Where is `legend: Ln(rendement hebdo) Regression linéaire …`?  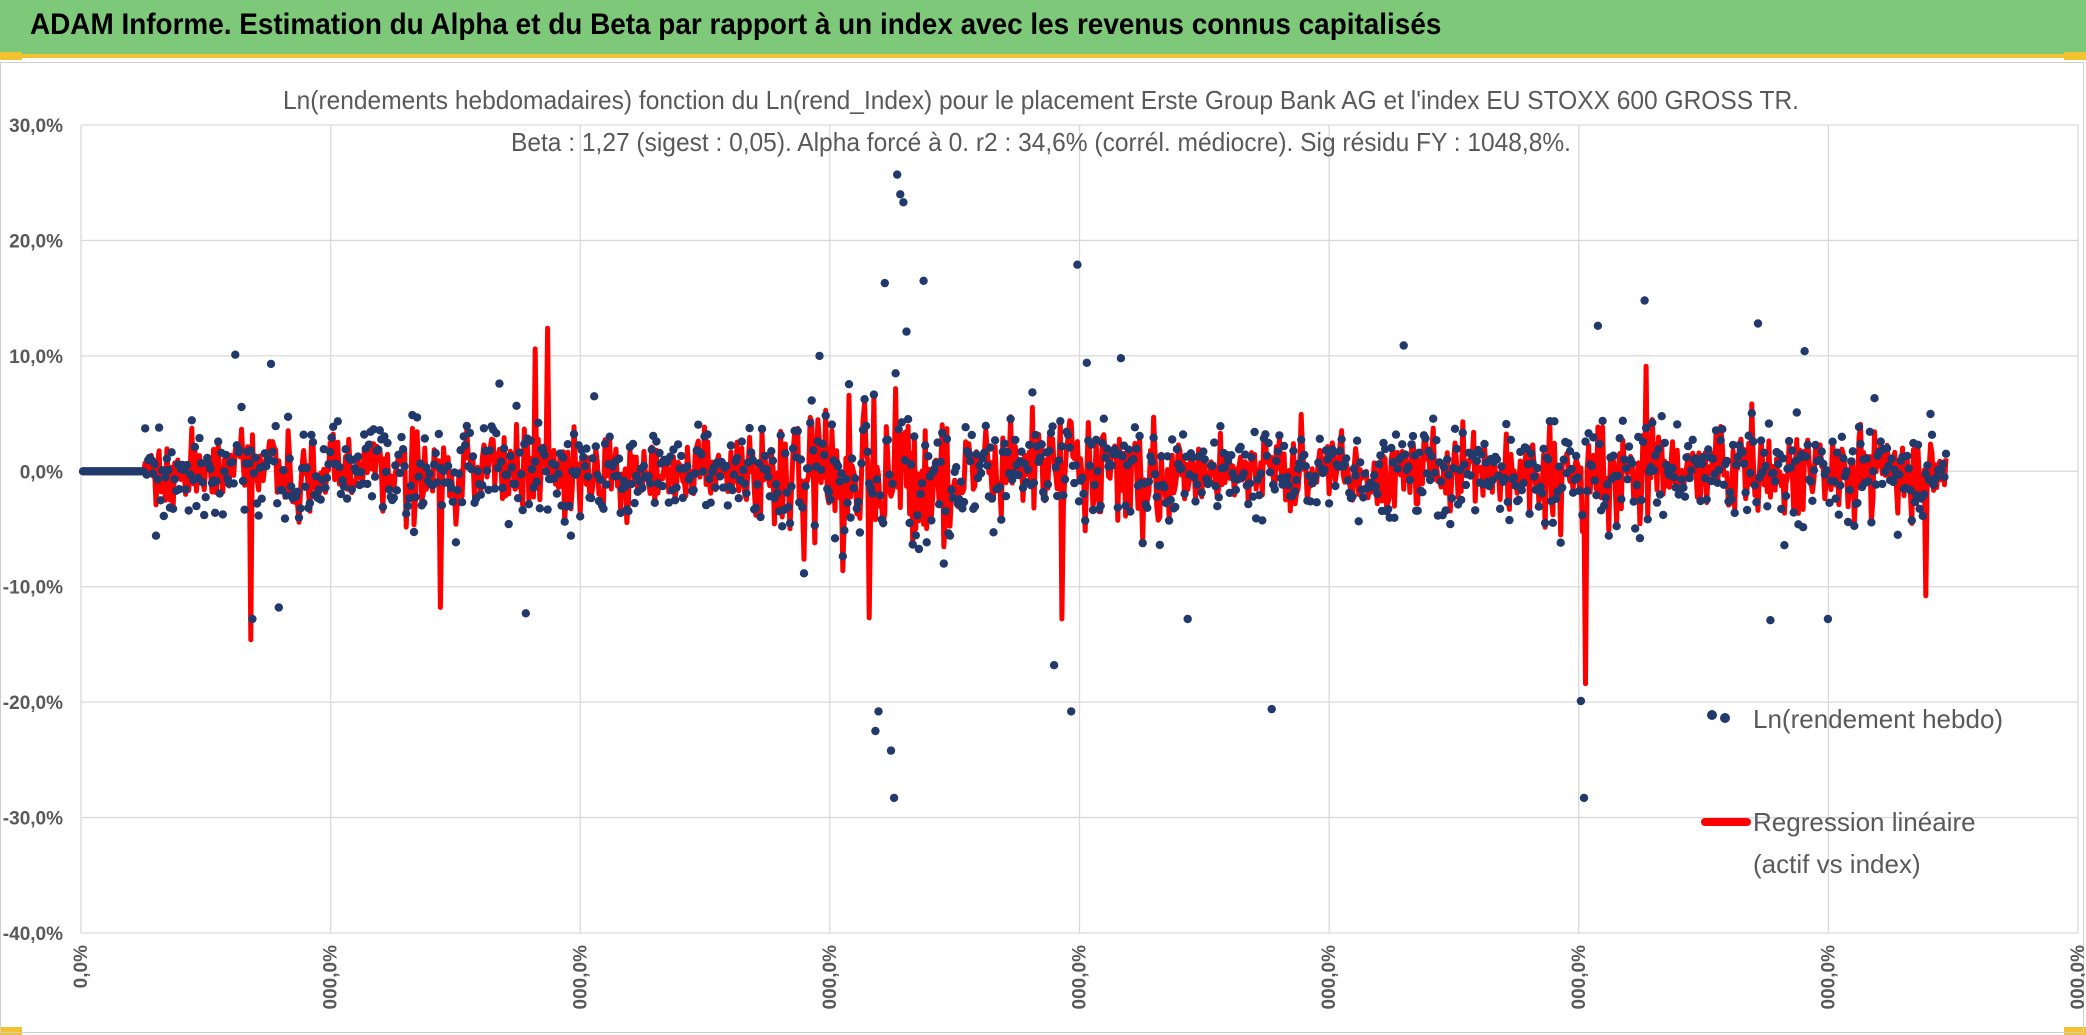
legend: Ln(rendement hebdo) Regression linéaire … is located at coordinates (1852, 791).